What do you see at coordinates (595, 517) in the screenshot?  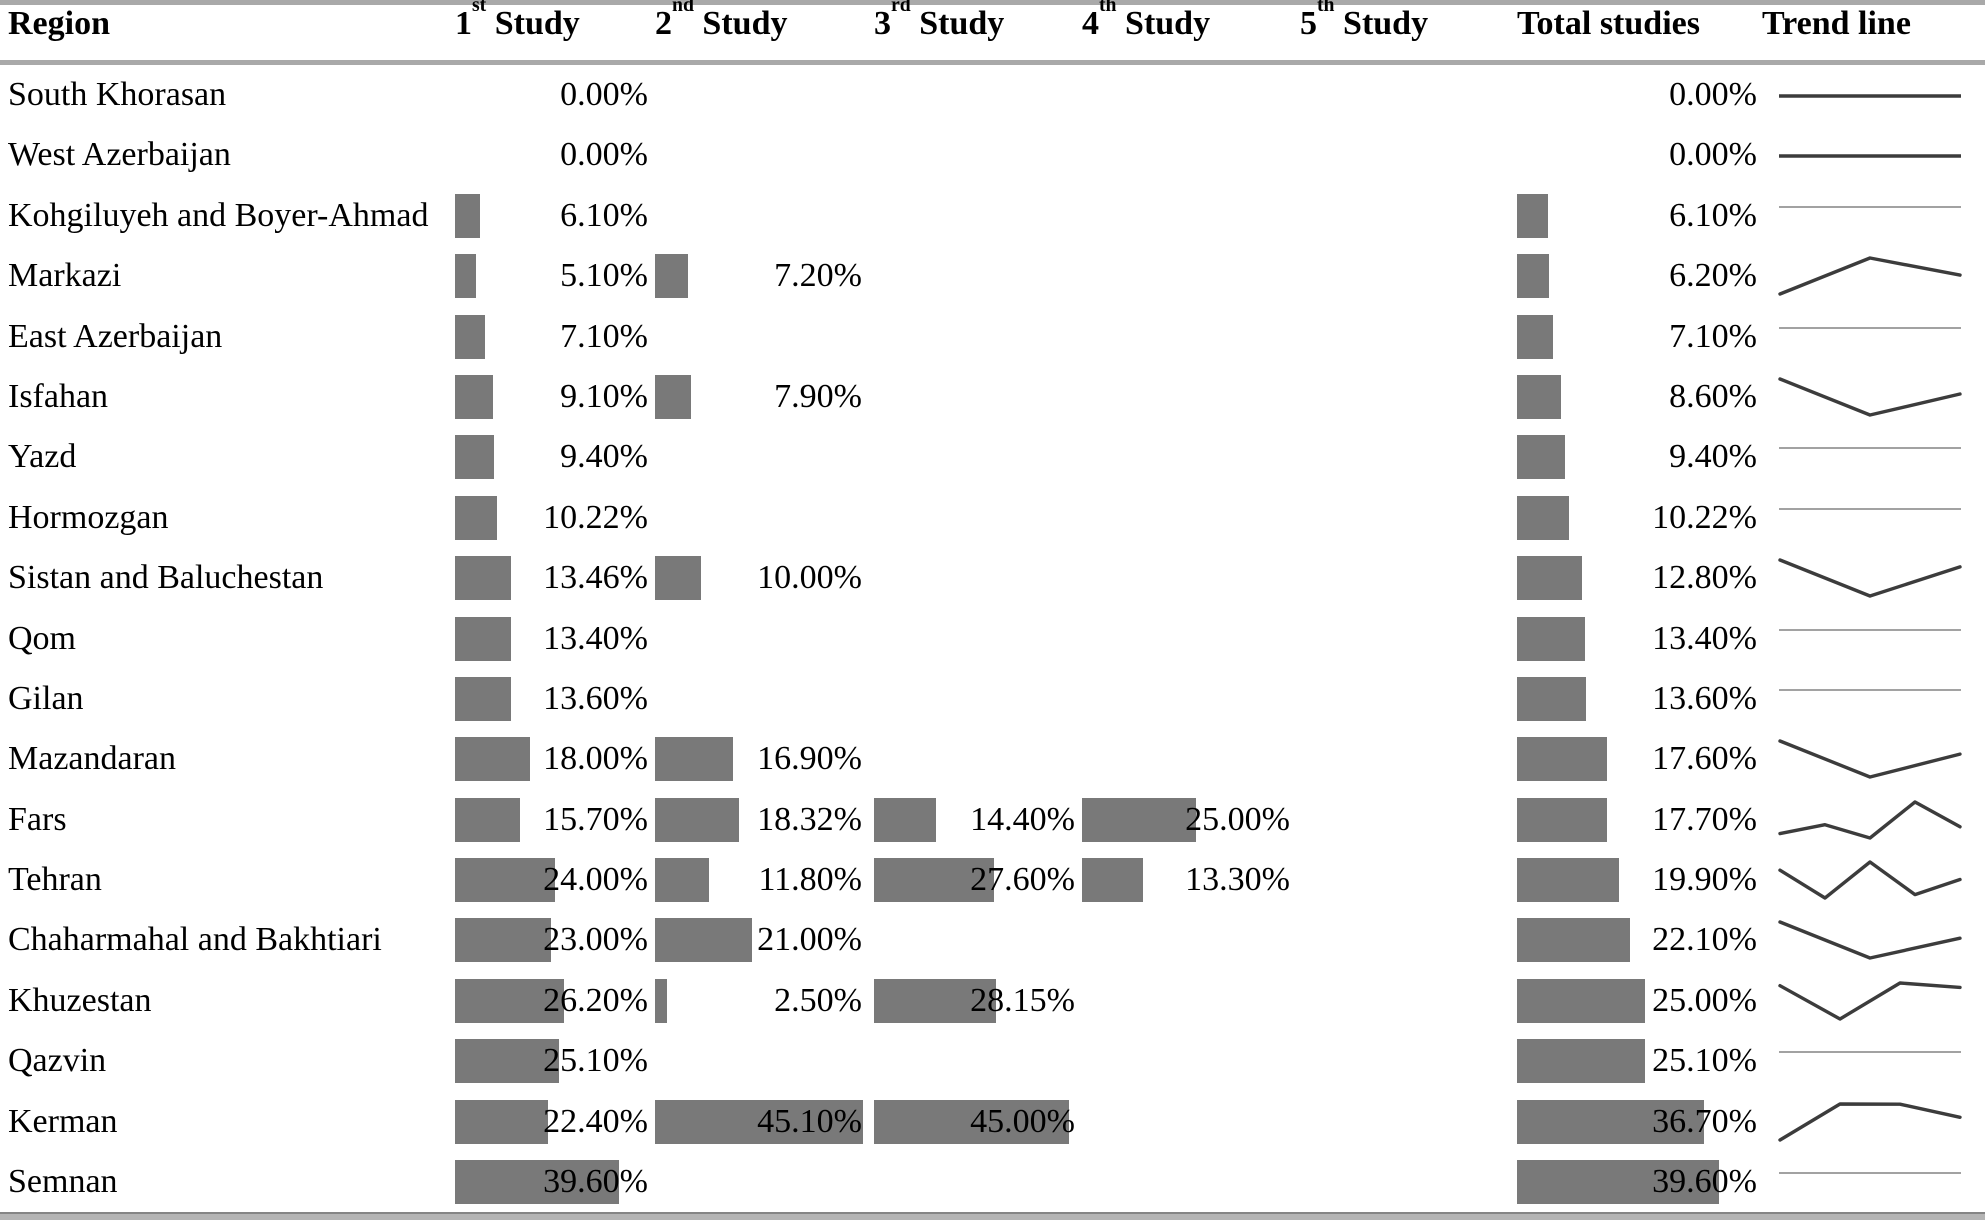 I see `study-1-value: 10.22%` at bounding box center [595, 517].